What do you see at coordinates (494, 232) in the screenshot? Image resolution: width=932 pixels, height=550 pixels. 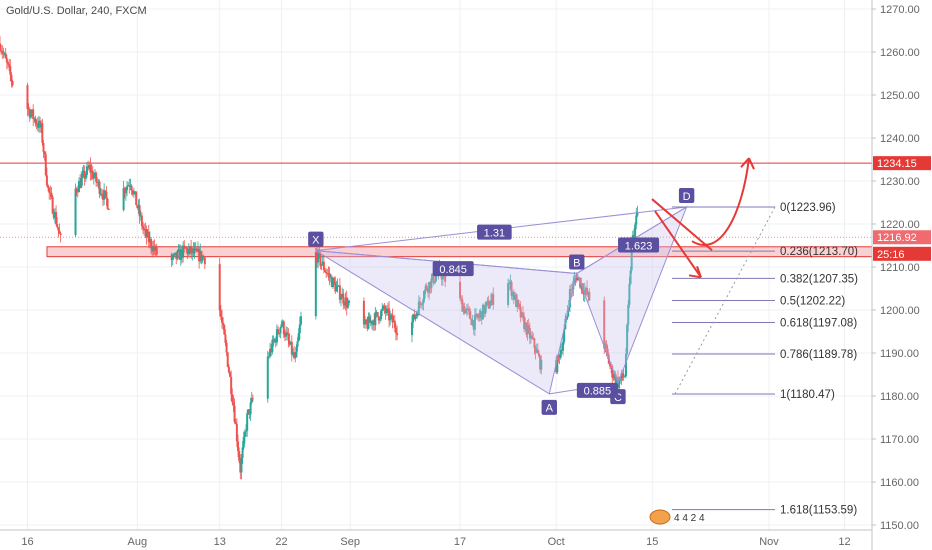 I see `ratio-label-1-31-bg` at bounding box center [494, 232].